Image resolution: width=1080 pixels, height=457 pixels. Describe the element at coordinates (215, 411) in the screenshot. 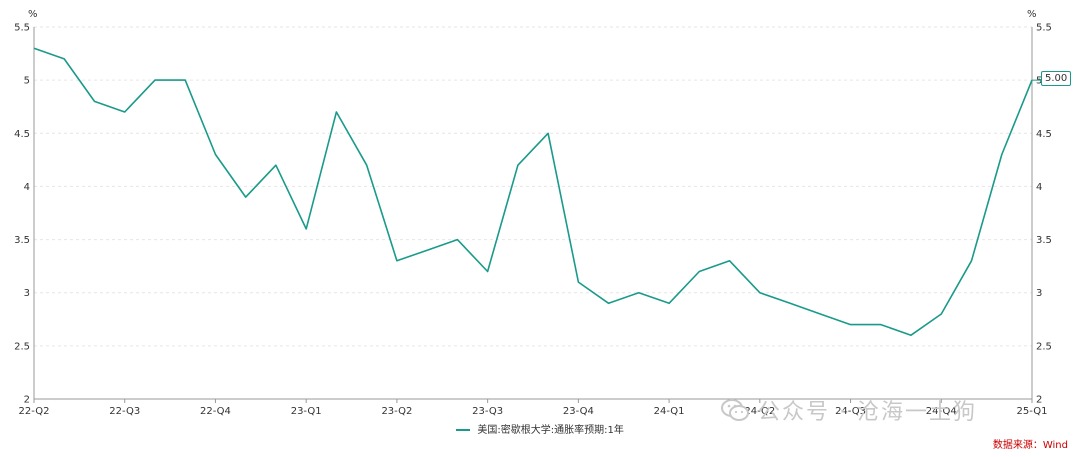

I see `x-tick-label: 22-Q4` at that location.